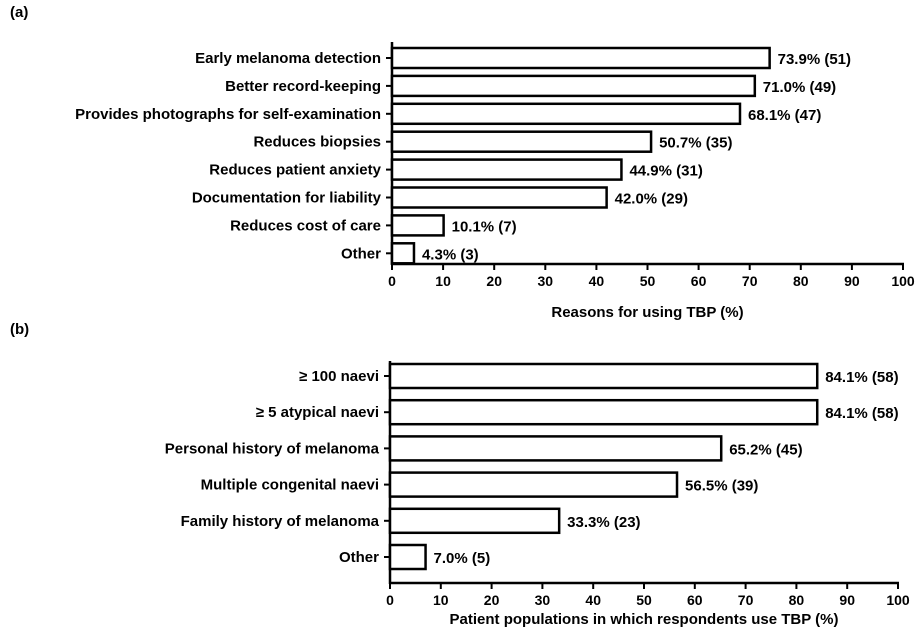 This screenshot has width=919, height=637. What do you see at coordinates (272, 448) in the screenshot?
I see `category-label: Personal history of melanoma` at bounding box center [272, 448].